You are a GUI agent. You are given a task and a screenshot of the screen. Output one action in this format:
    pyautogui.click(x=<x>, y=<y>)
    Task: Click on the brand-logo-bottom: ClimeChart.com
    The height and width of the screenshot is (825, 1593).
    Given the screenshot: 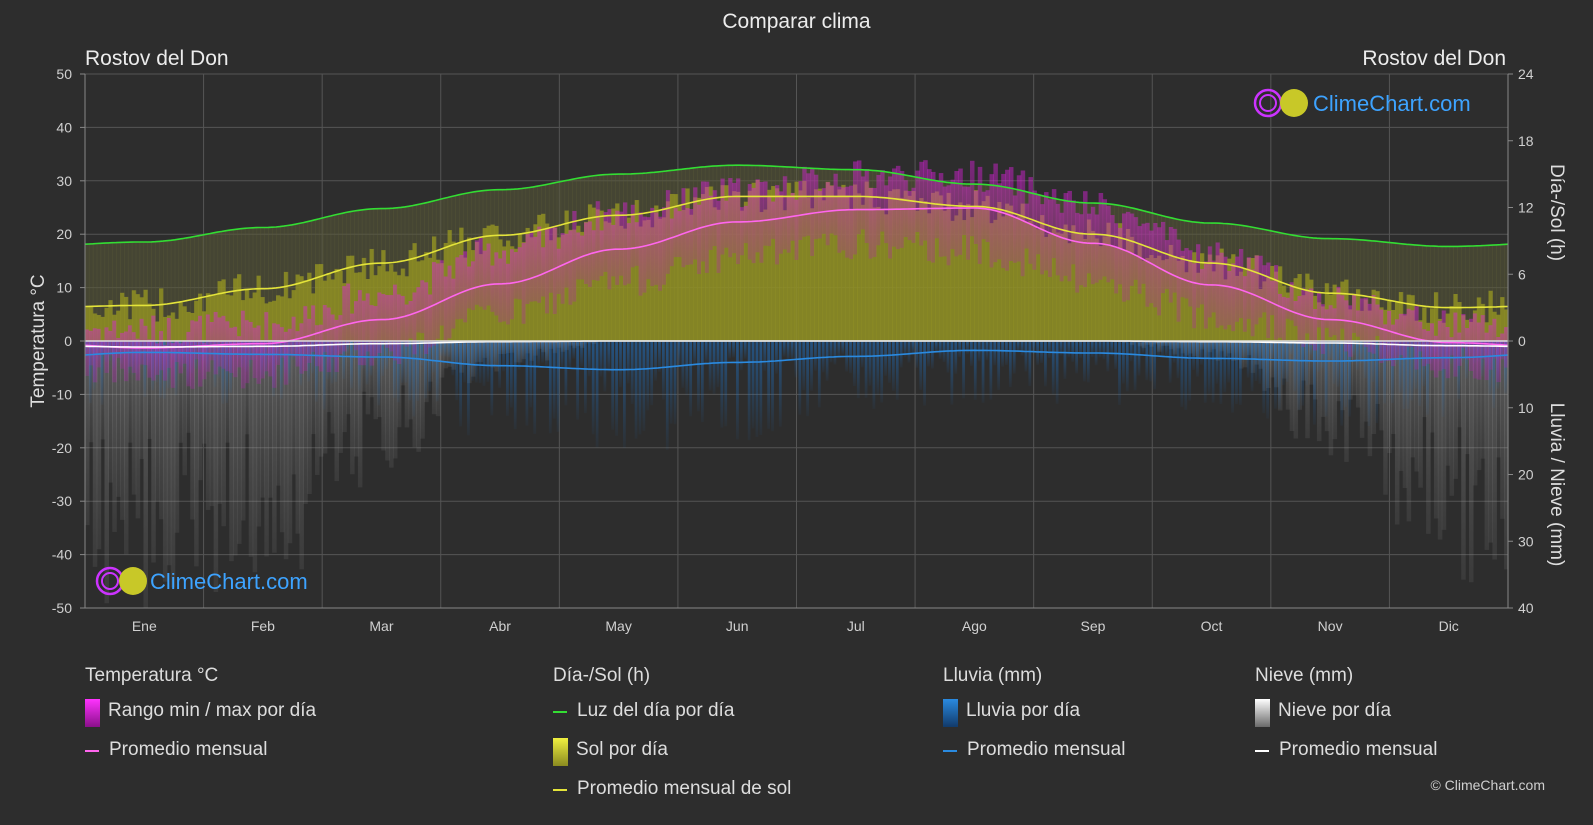 What is the action you would take?
    pyautogui.click(x=201, y=581)
    